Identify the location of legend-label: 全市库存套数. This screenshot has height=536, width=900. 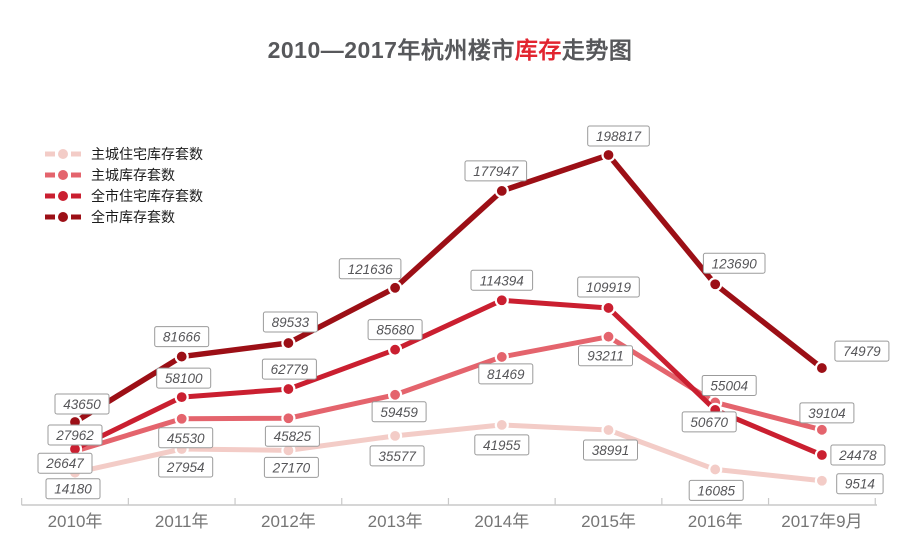
(133, 217).